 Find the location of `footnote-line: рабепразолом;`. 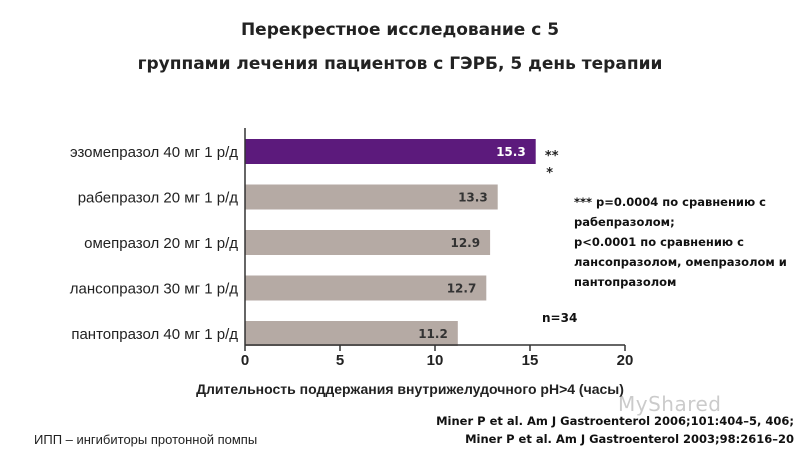

footnote-line: рабепразолом; is located at coordinates (624, 222).